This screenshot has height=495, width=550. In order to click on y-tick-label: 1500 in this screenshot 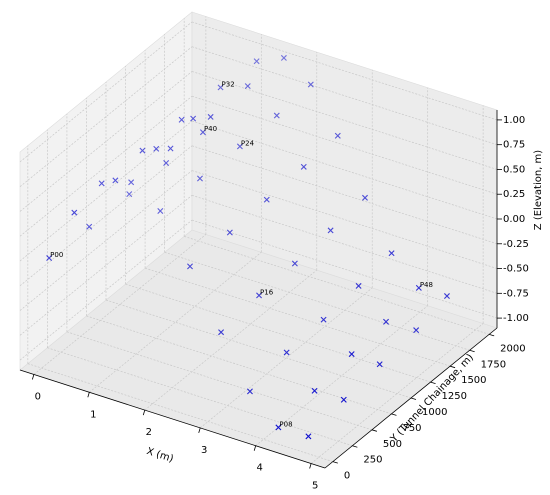, I will do `click(473, 380)`.